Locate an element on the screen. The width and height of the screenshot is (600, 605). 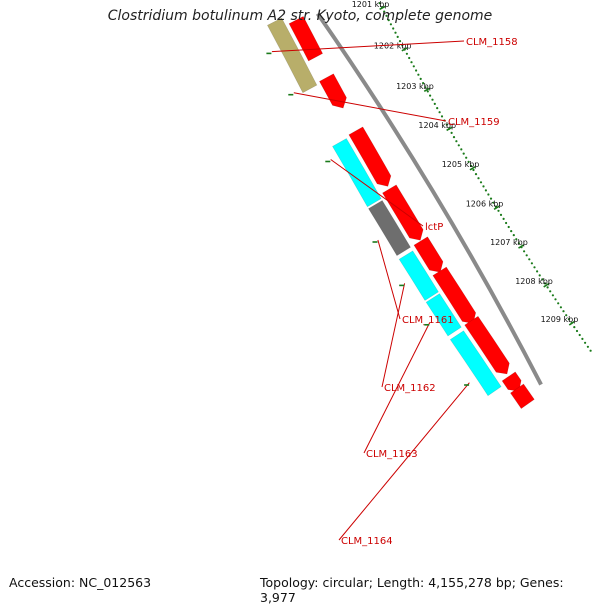
reverse-cds-gray is located at coordinates (389, 228).